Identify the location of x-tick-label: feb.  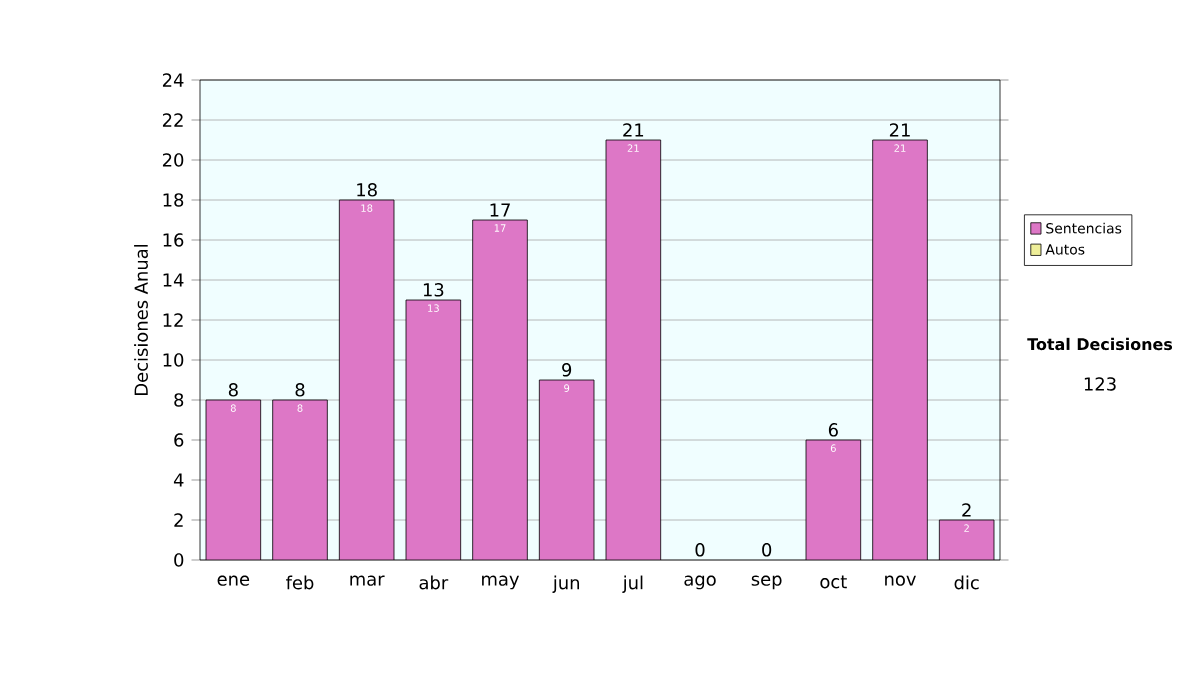
(300, 582).